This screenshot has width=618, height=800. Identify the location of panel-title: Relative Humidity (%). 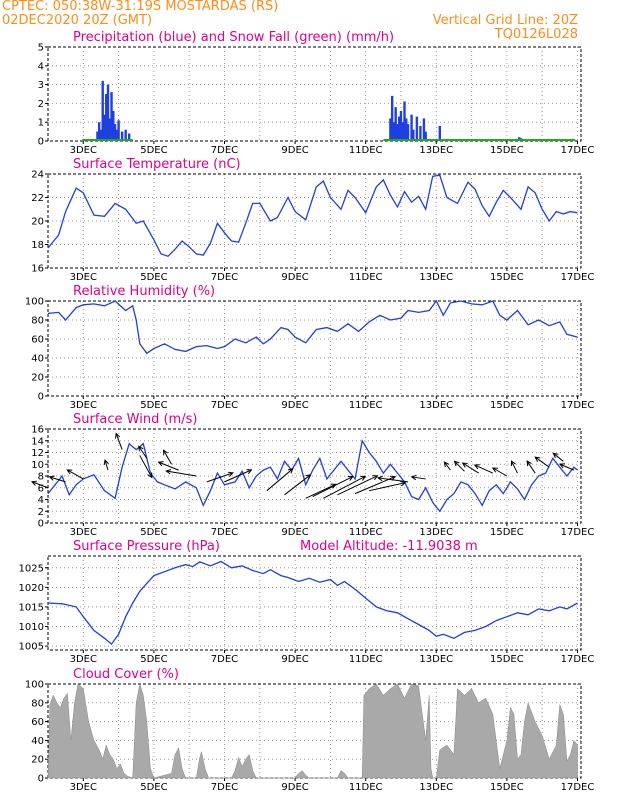
(144, 291).